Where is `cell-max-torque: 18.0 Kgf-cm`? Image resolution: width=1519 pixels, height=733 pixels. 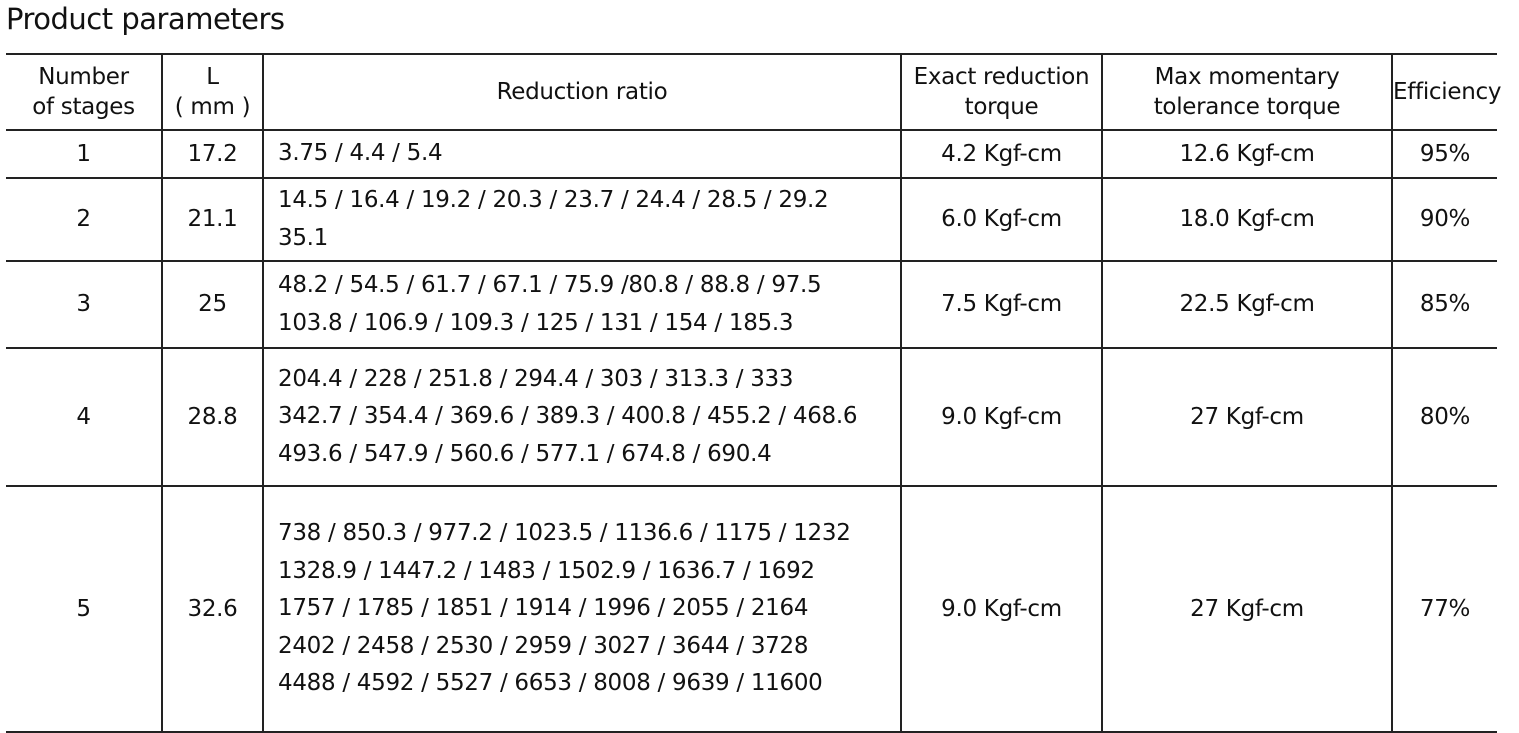
cell-max-torque: 18.0 Kgf-cm is located at coordinates (1247, 219).